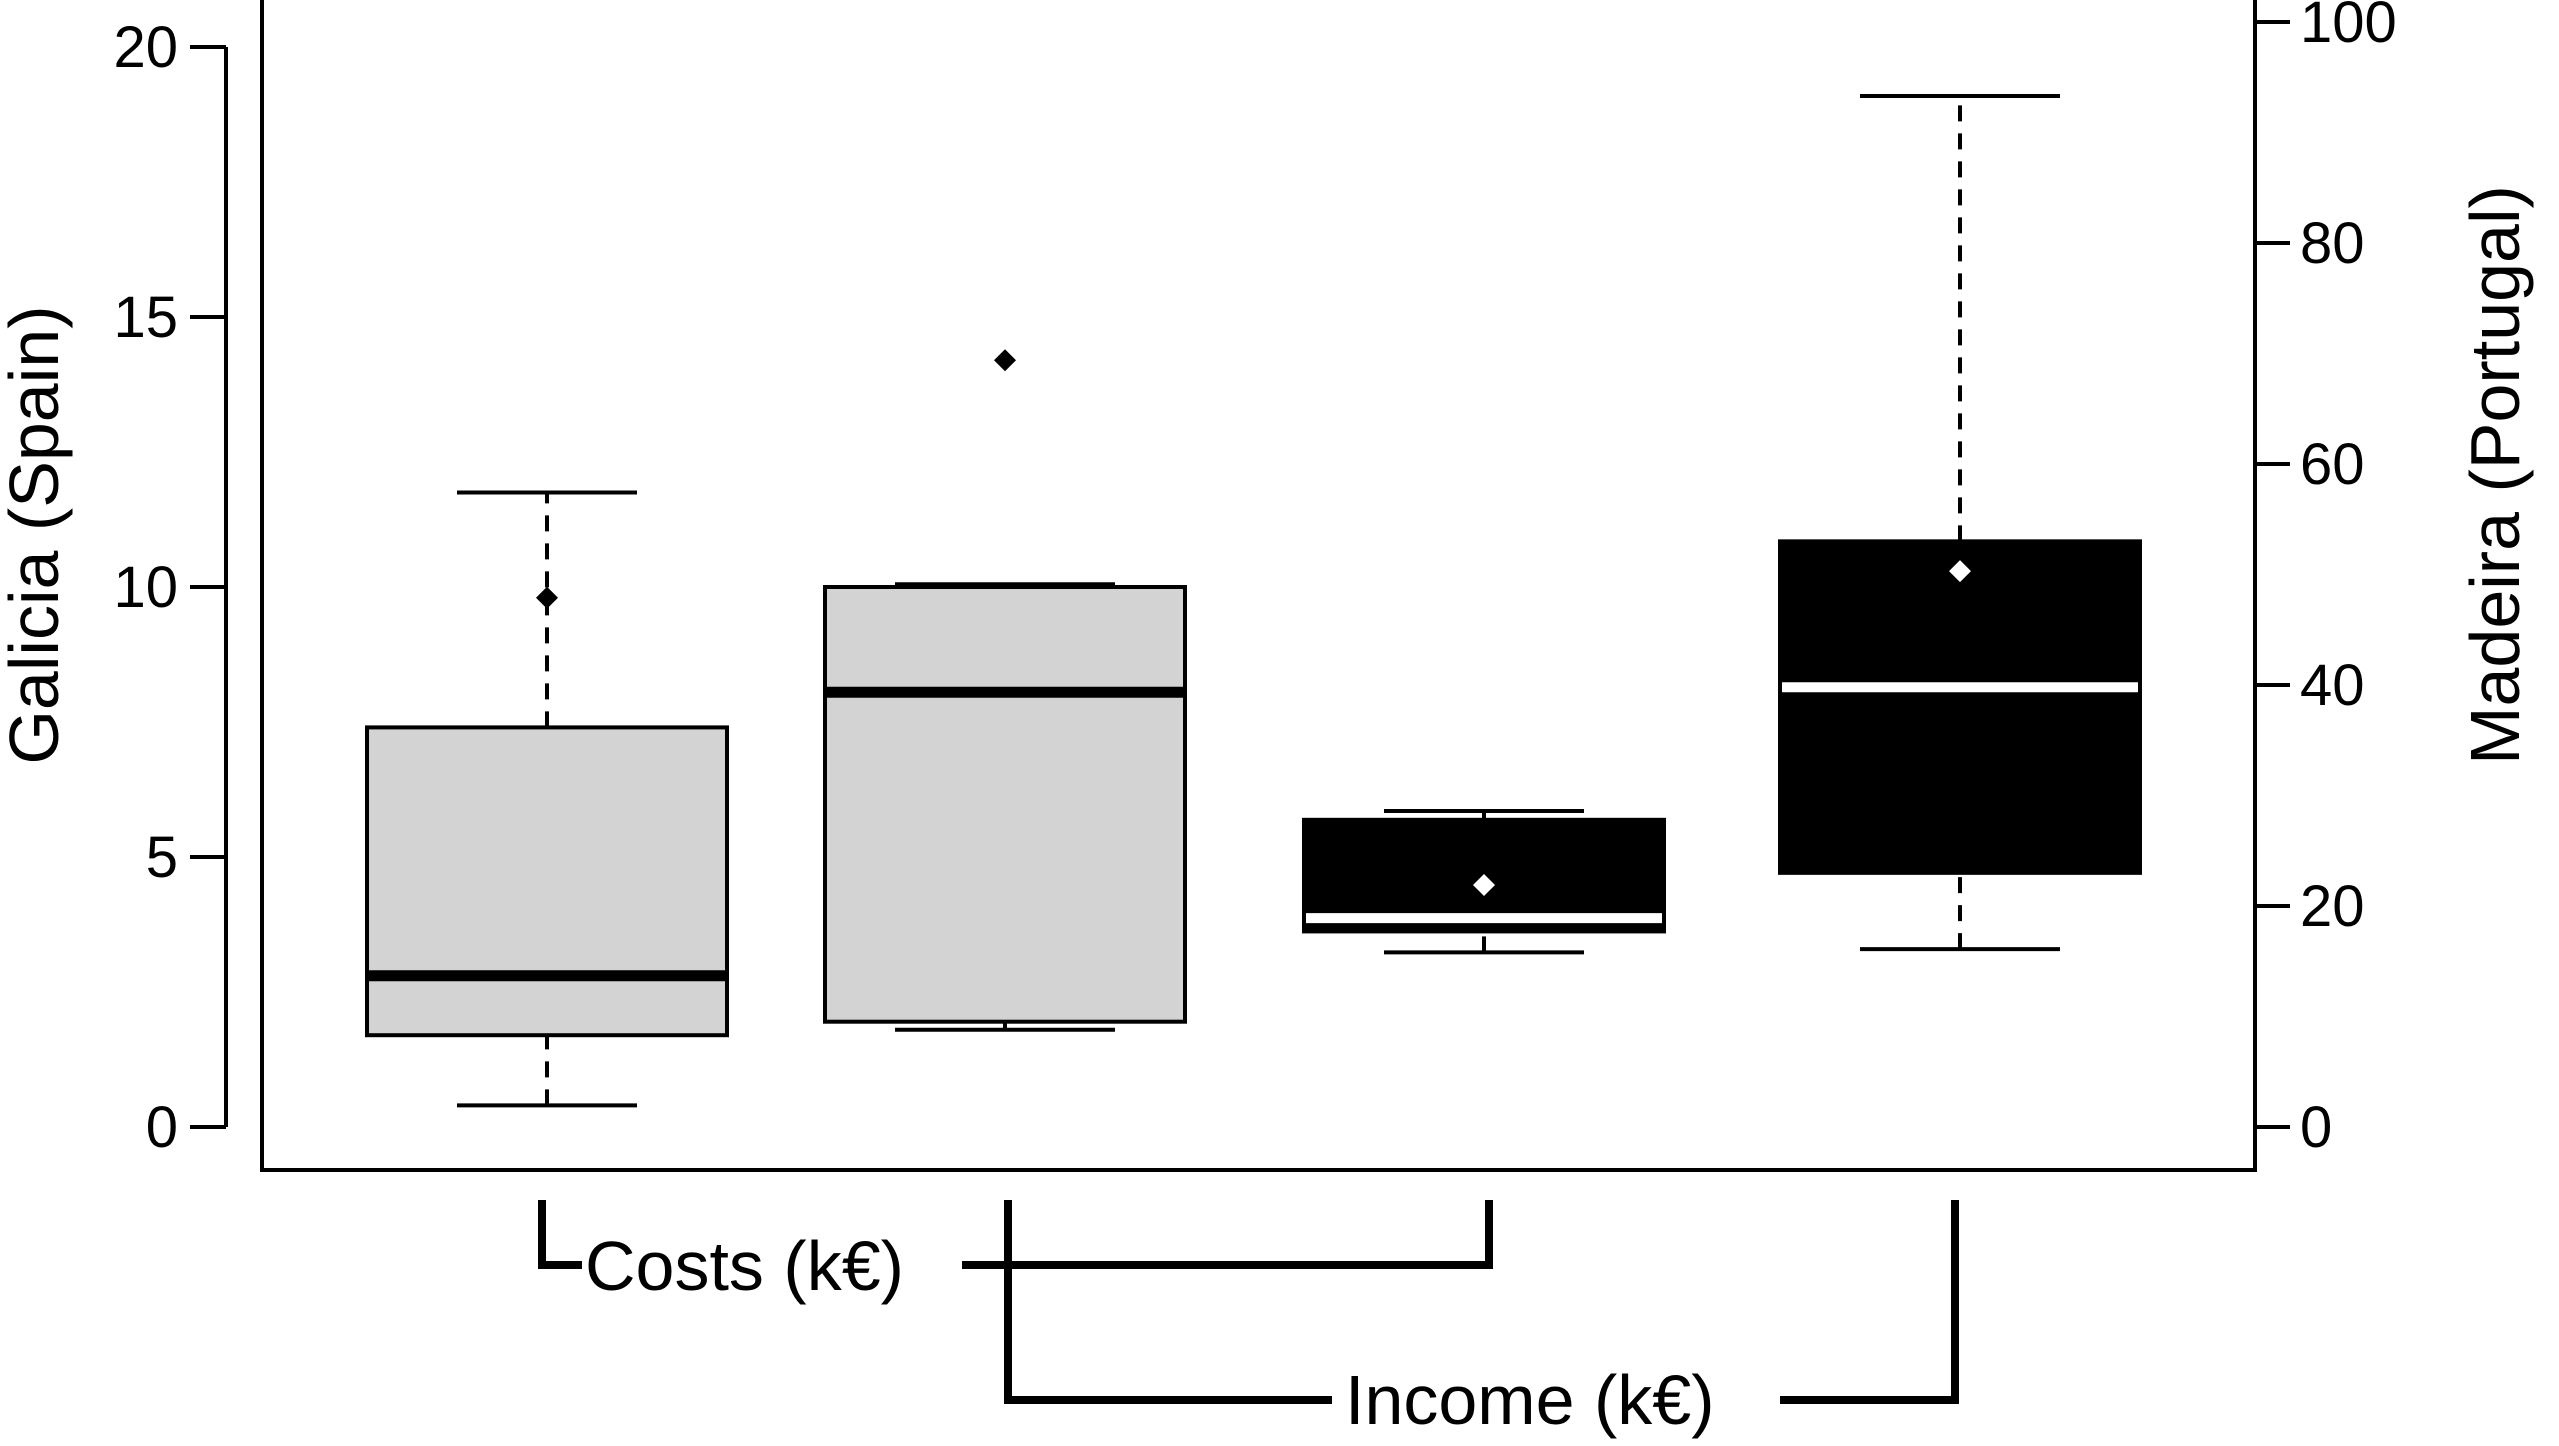  What do you see at coordinates (145, 317) in the screenshot?
I see `left-tick-label: 15` at bounding box center [145, 317].